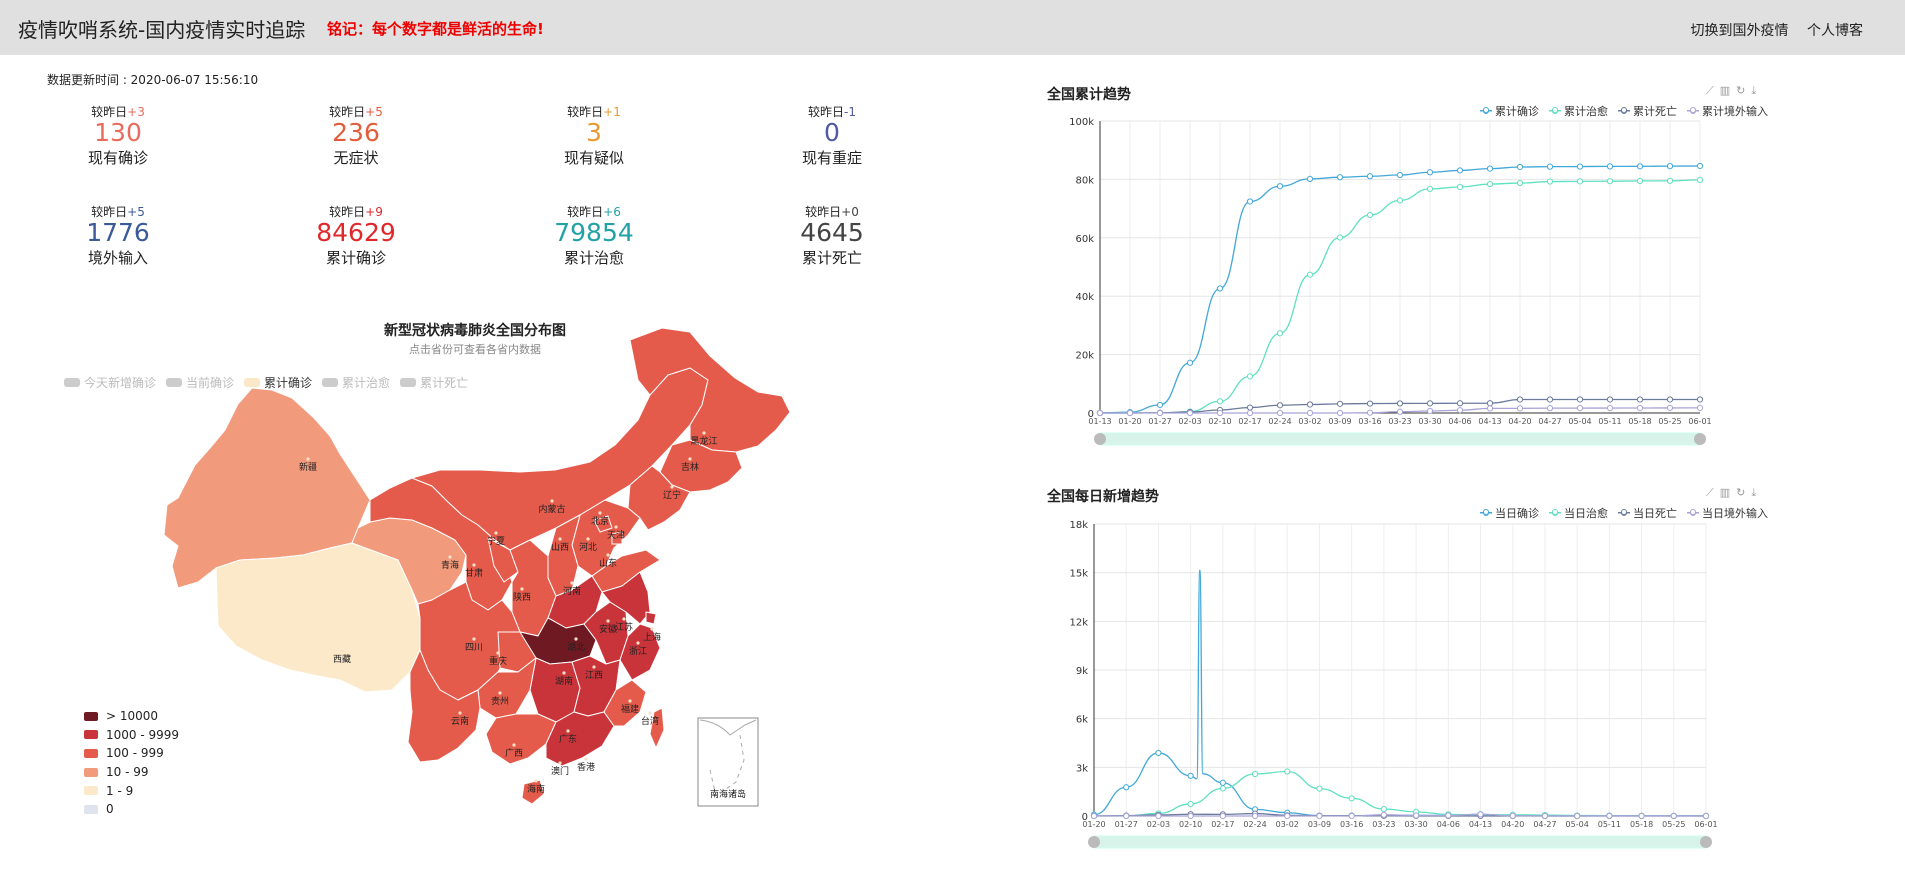 The image size is (1905, 894). I want to click on province-fujian, so click(625, 703).